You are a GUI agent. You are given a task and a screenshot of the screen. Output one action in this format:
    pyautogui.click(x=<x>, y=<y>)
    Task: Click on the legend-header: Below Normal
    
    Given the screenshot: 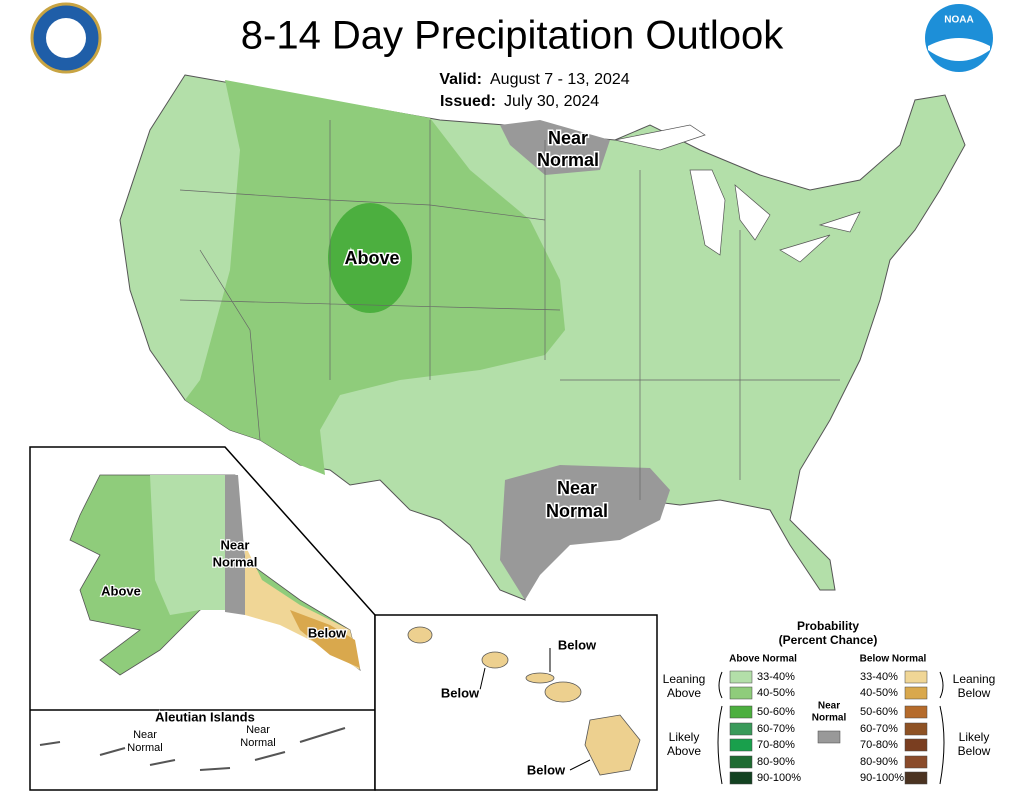 What is the action you would take?
    pyautogui.click(x=893, y=659)
    